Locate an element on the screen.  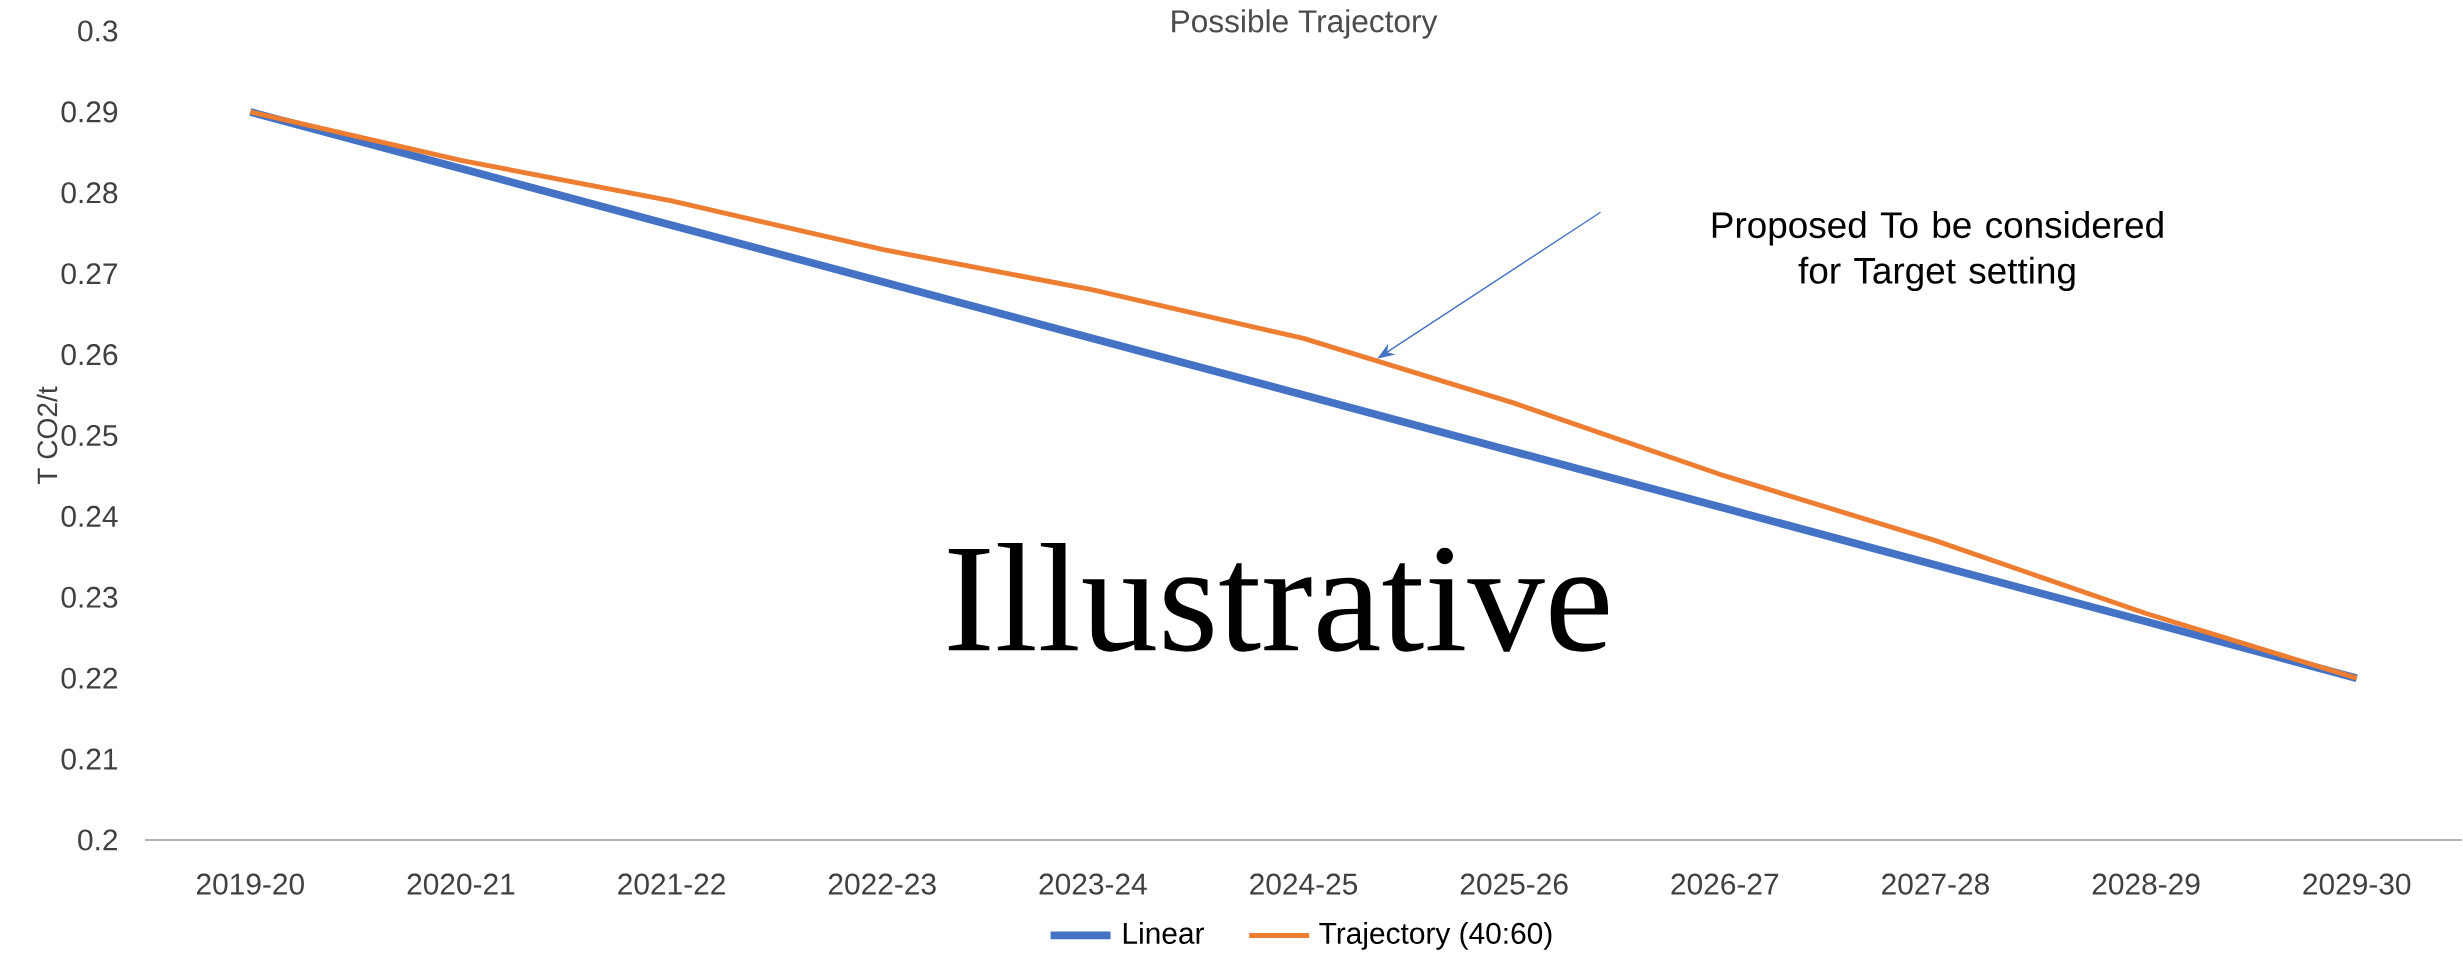
y-tick-label: 0.27 is located at coordinates (89, 274).